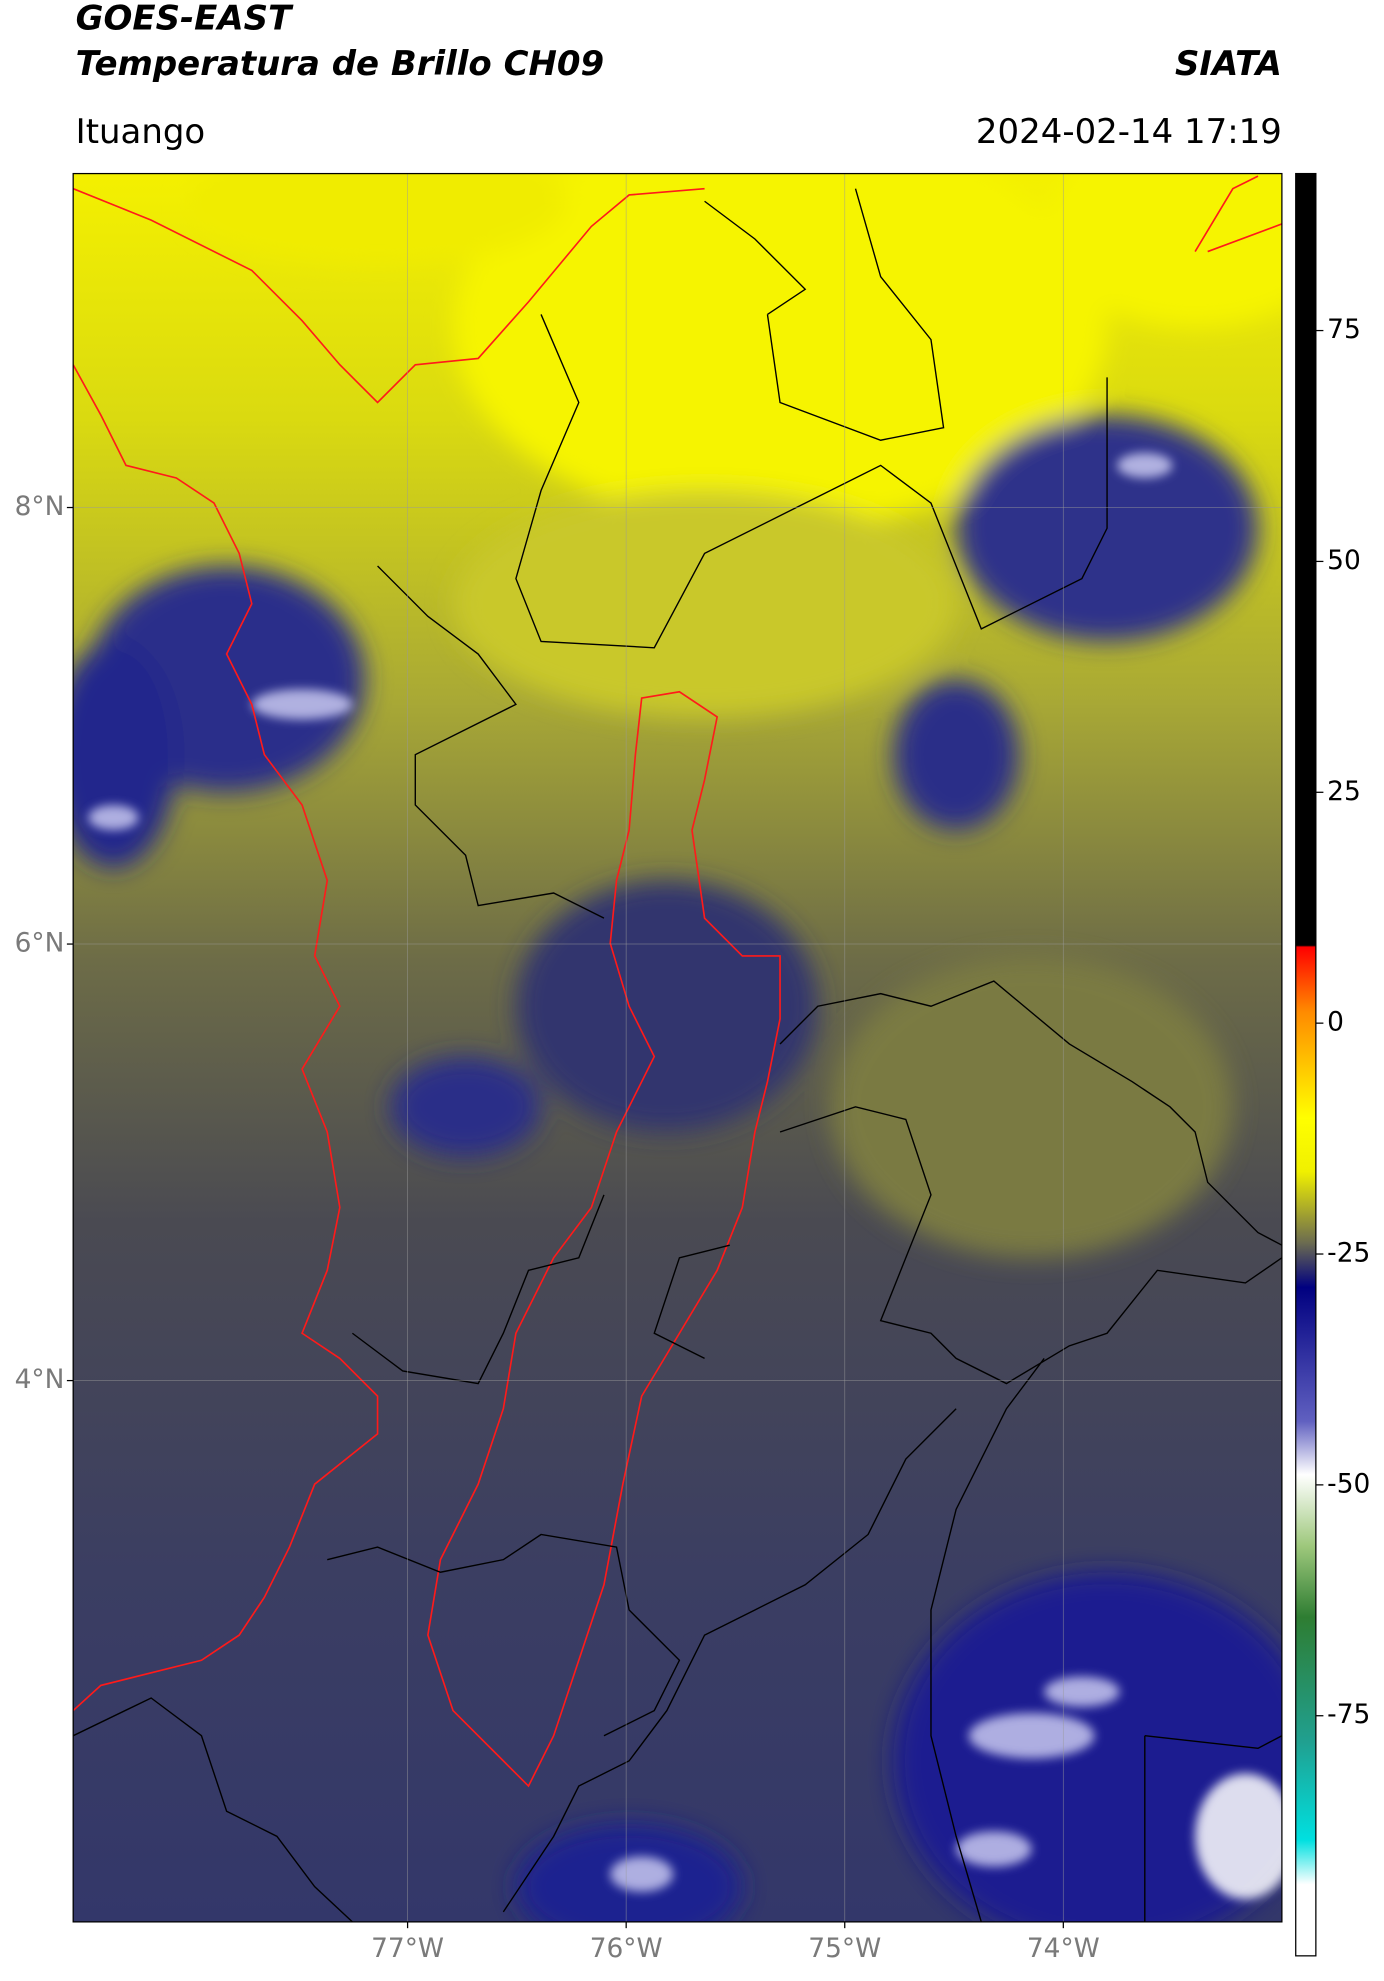 This screenshot has height=1981, width=1384. What do you see at coordinates (1348, 1483) in the screenshot?
I see `colorbar-tick-label: -50` at bounding box center [1348, 1483].